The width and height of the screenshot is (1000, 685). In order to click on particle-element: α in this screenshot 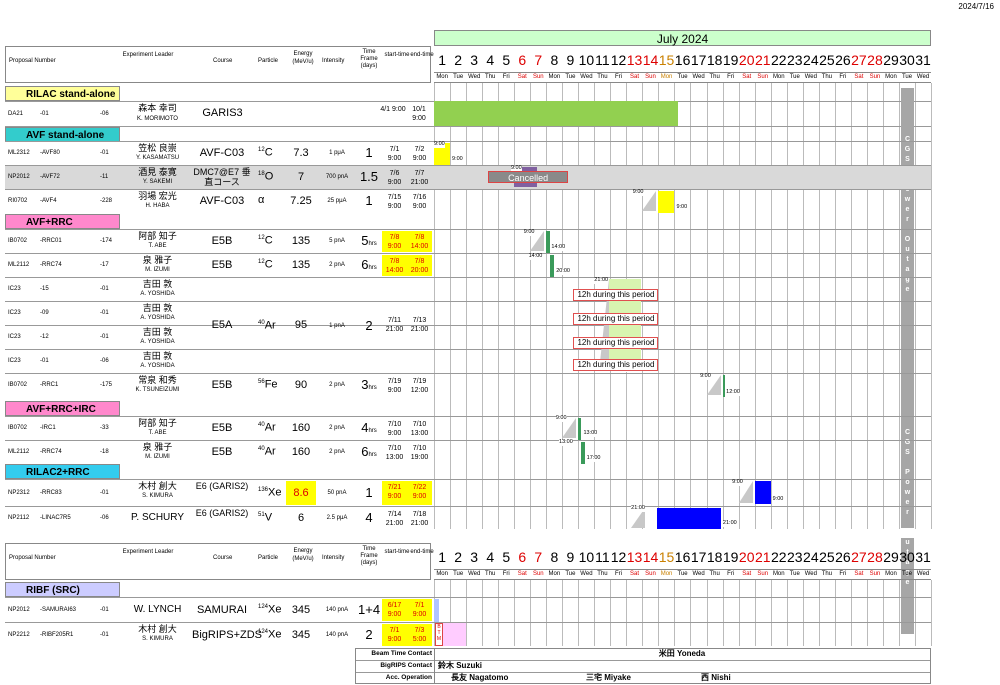, I will do `click(261, 200)`.